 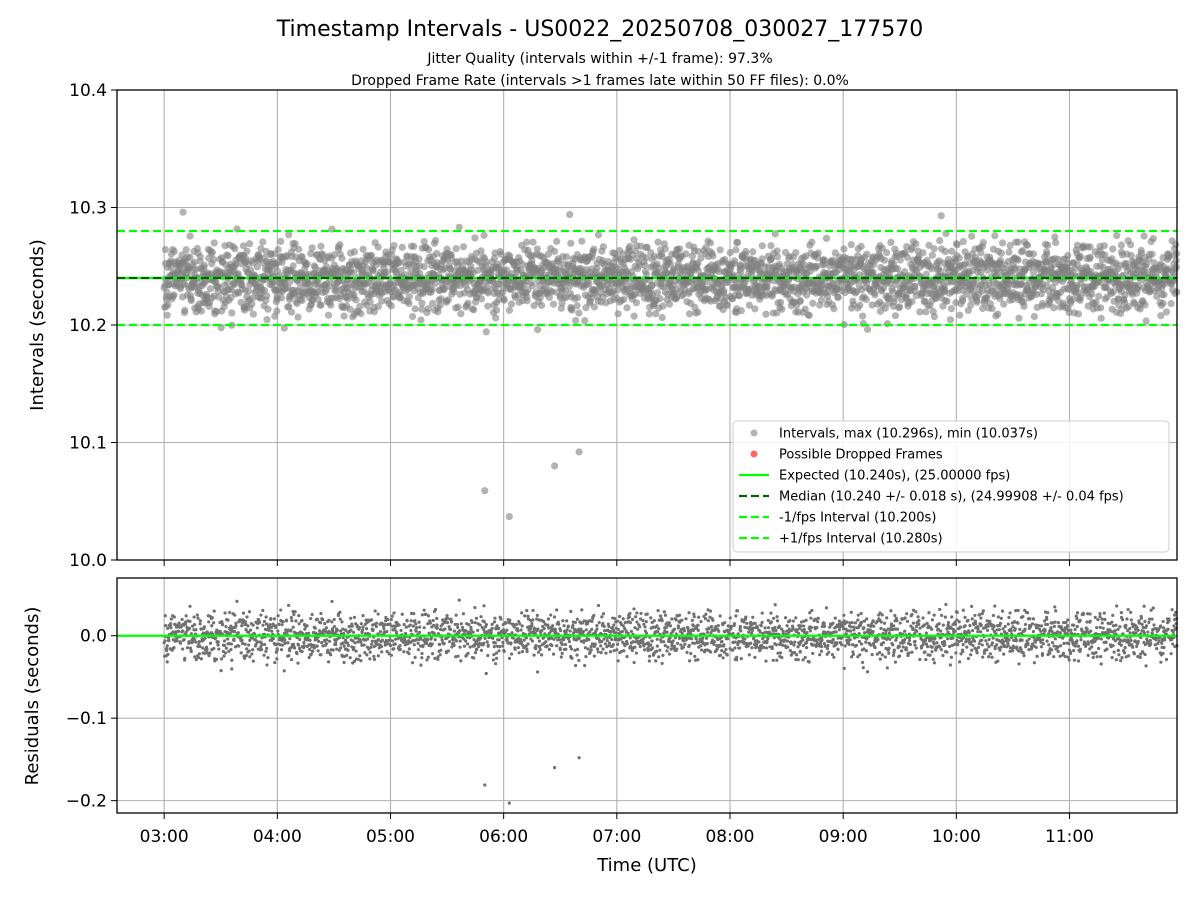 What do you see at coordinates (88, 444) in the screenshot?
I see `y-tick-label: 10.1` at bounding box center [88, 444].